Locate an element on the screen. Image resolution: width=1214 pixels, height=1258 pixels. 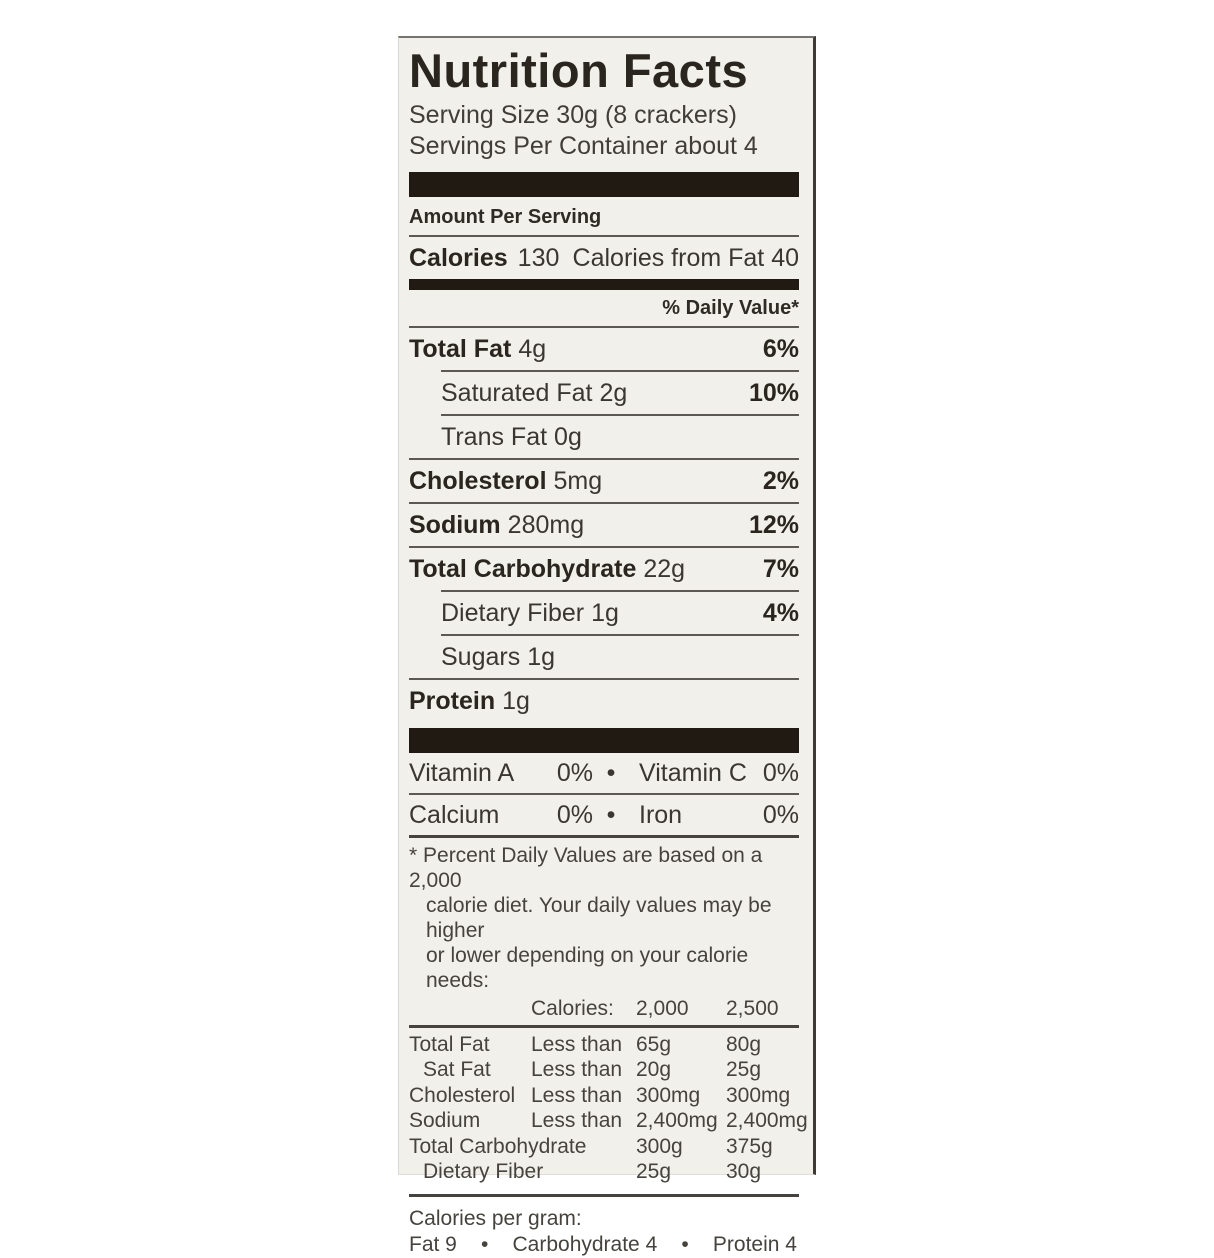
nutrient-row-total-fat: Total Fat 4g 6% is located at coordinates (604, 349).